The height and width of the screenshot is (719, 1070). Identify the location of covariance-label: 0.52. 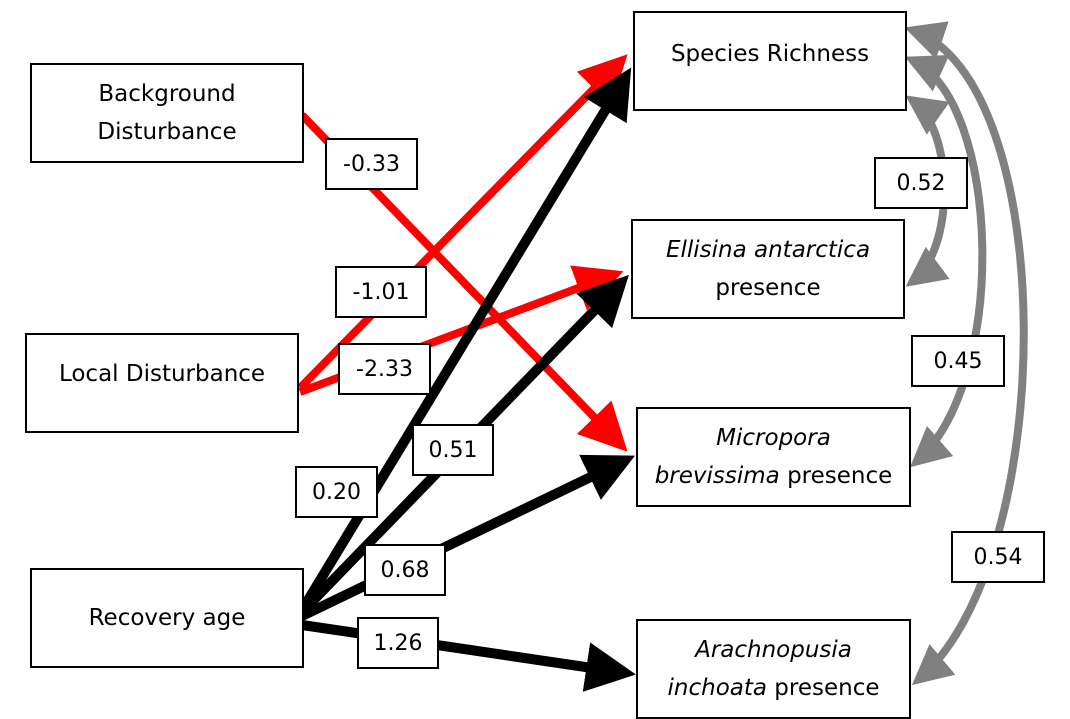
(921, 183).